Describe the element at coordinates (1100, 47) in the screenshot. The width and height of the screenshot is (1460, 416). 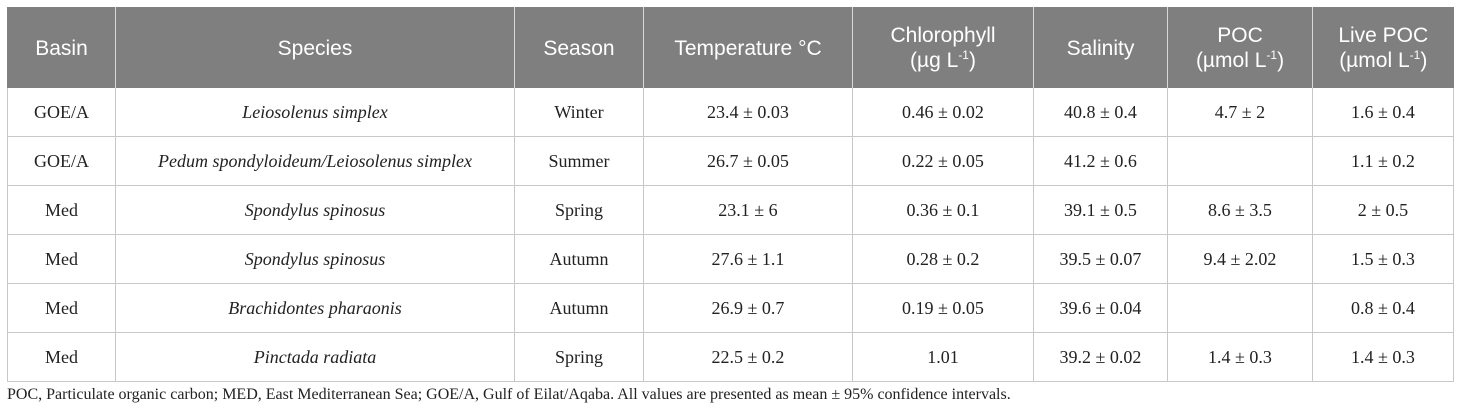
I see `header-salinity: Salinity` at that location.